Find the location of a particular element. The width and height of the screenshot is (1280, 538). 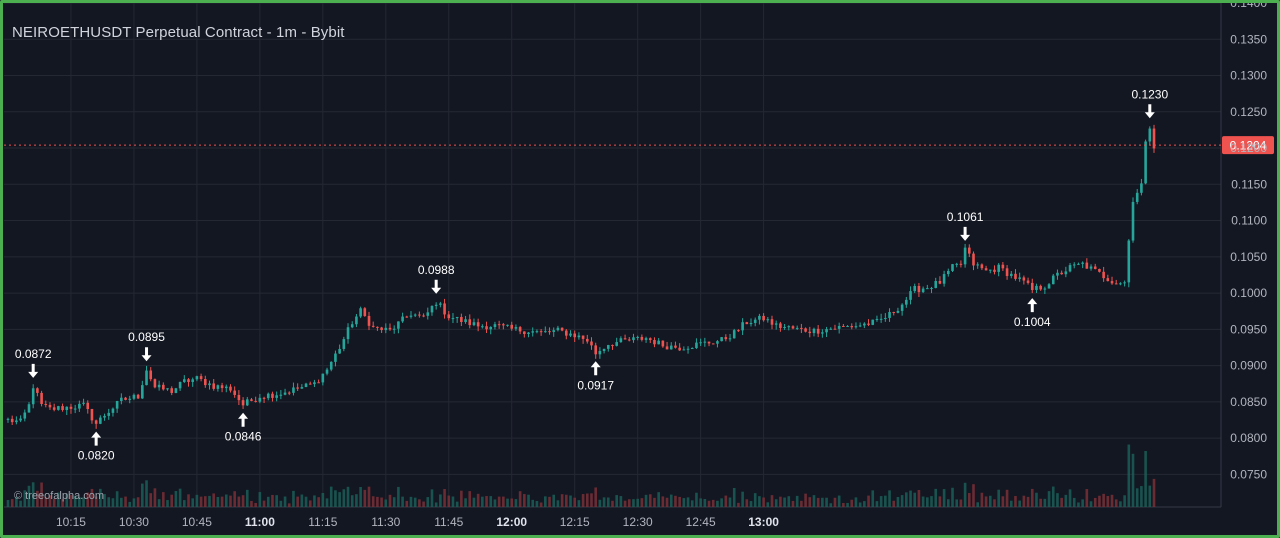

y-tick-label: 0.0950 is located at coordinates (1248, 329).